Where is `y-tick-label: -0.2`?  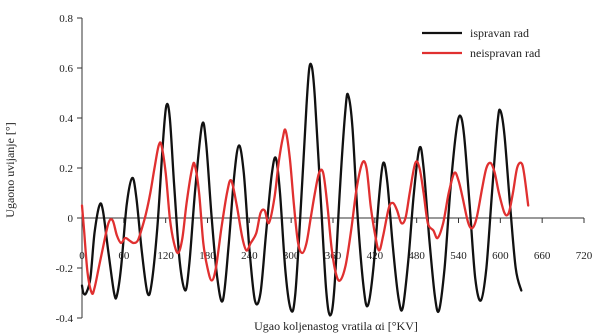
y-tick-label: -0.2 is located at coordinates (64, 269).